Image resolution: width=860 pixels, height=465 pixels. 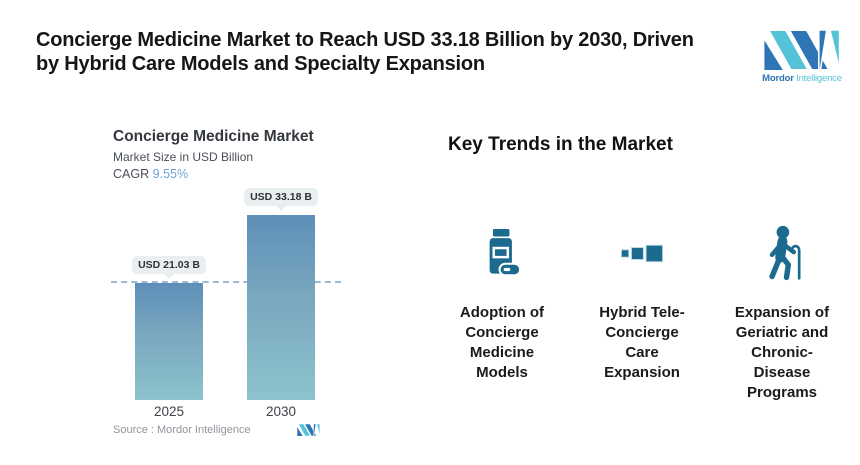 I want to click on logo-text-light: Intelligence, so click(x=819, y=78).